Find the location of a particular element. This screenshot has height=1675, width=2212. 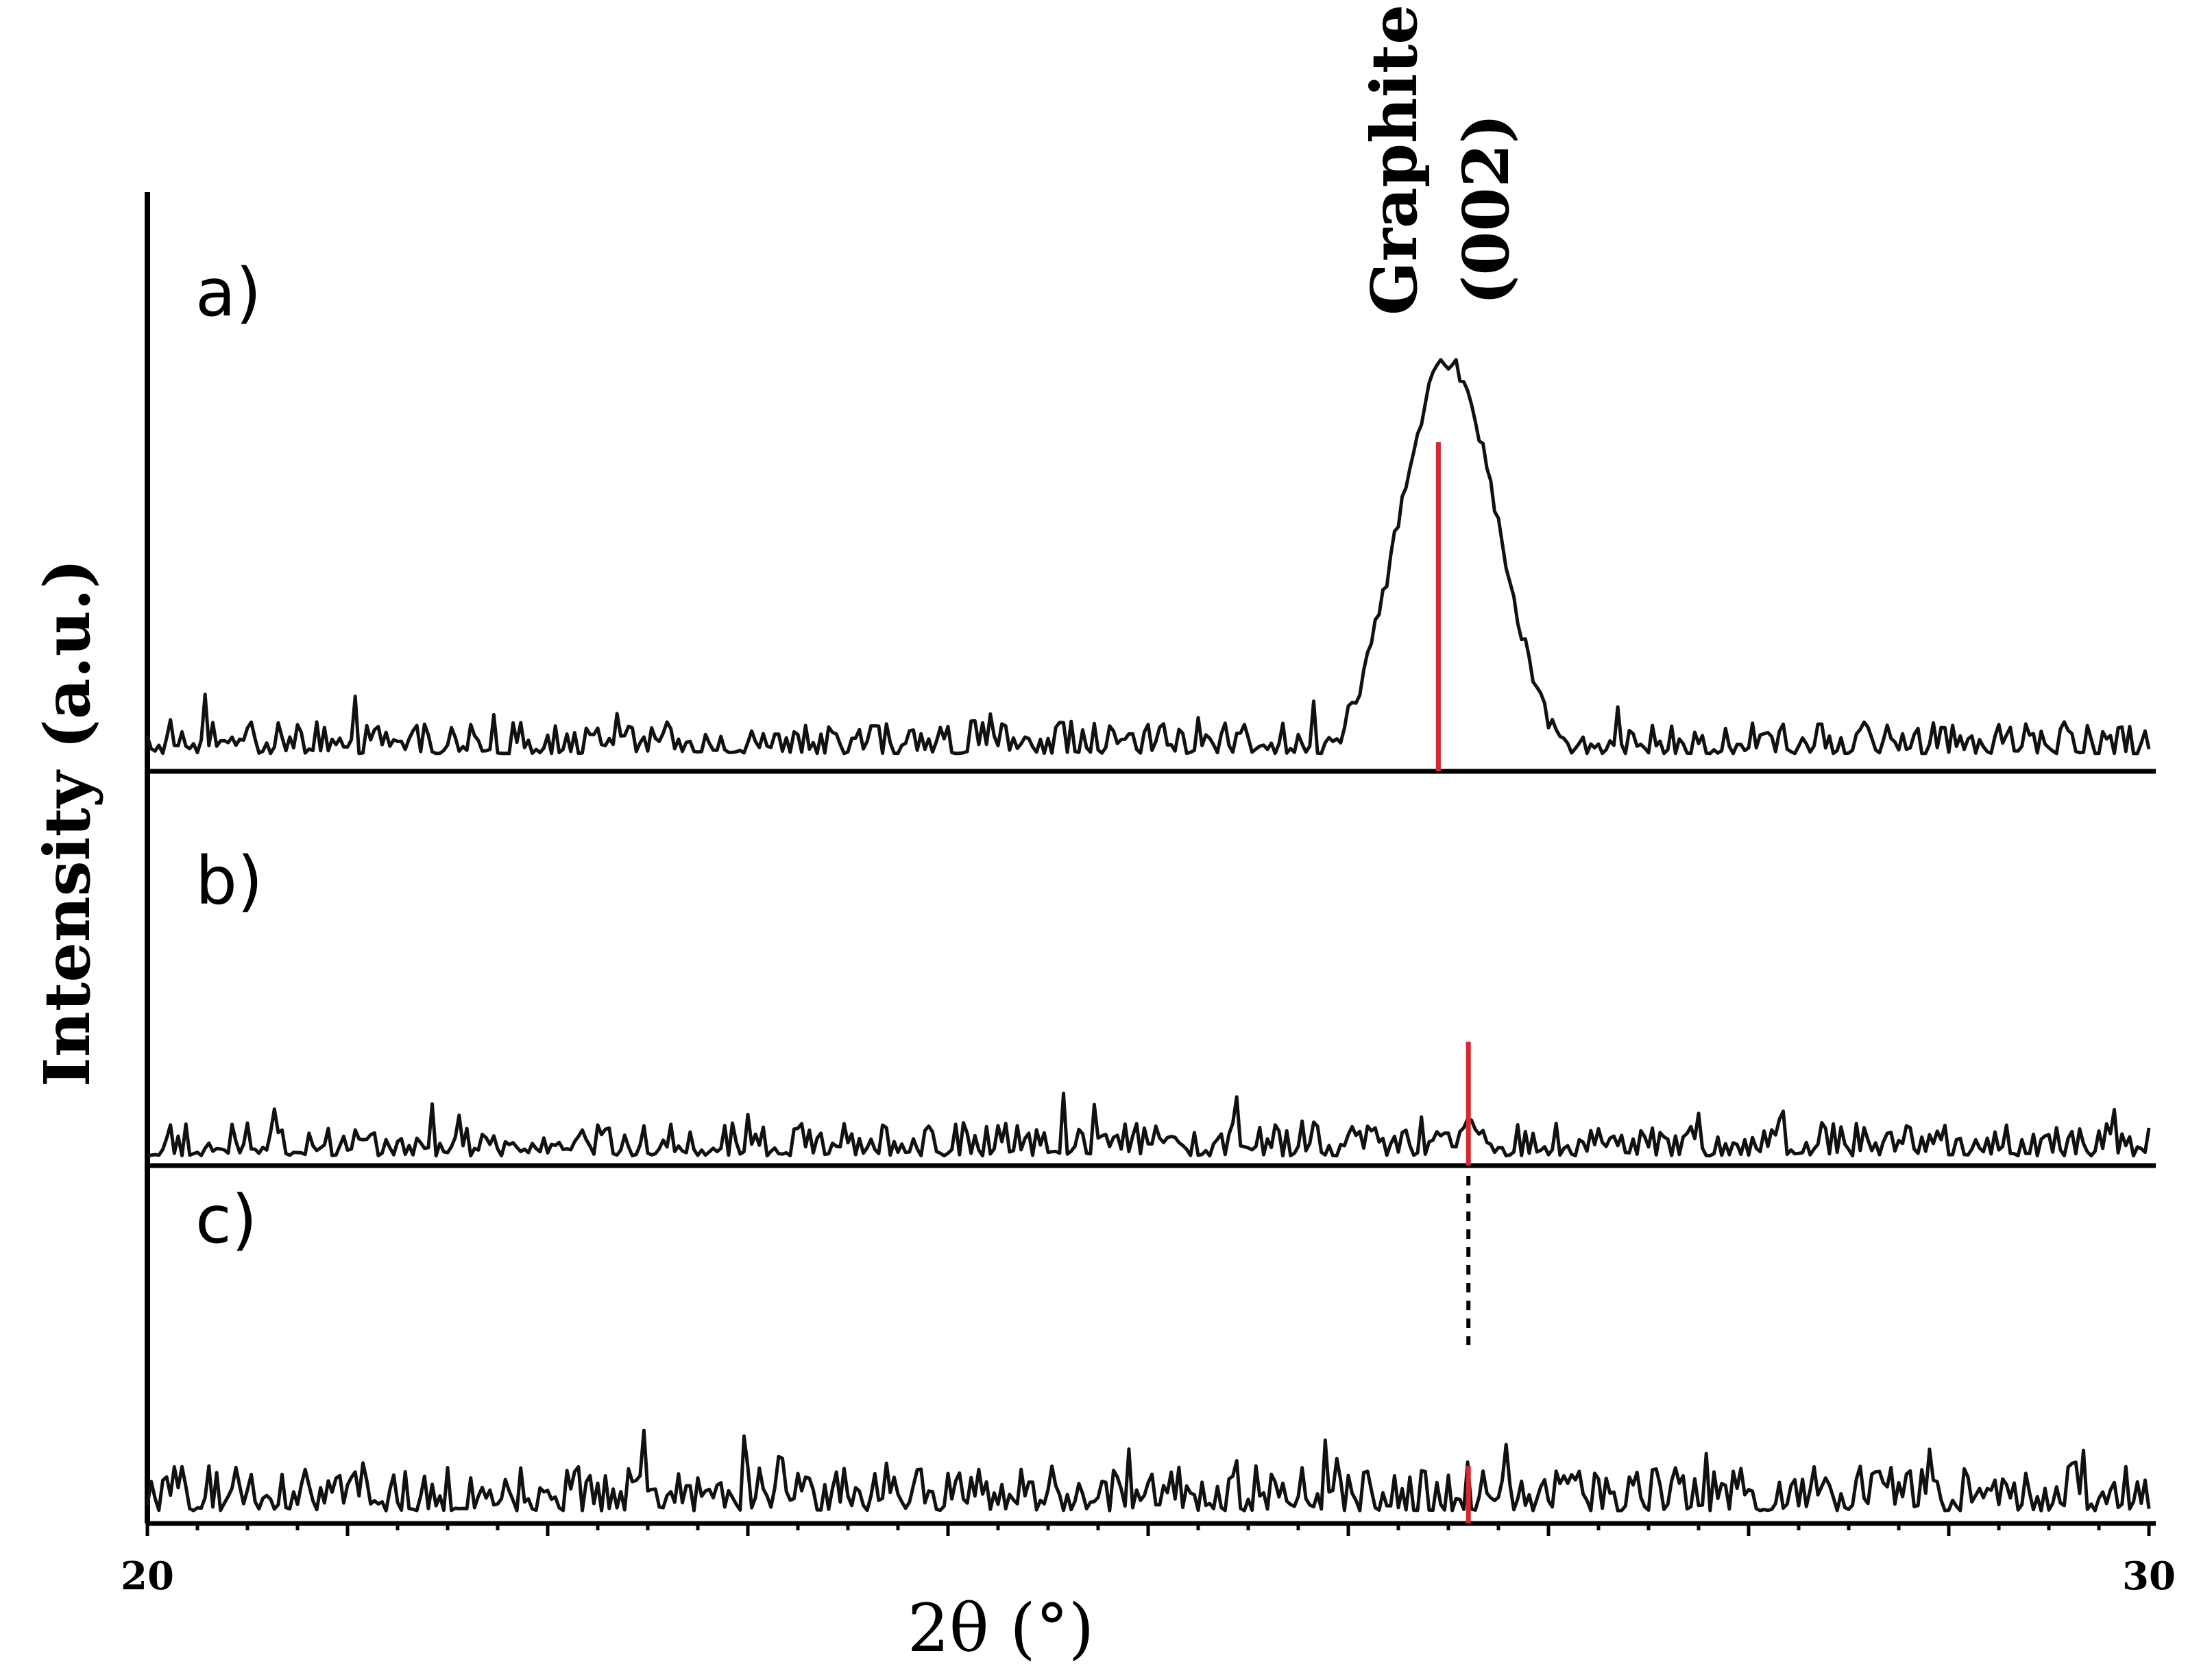

panel-label-b: b) is located at coordinates (229, 881).